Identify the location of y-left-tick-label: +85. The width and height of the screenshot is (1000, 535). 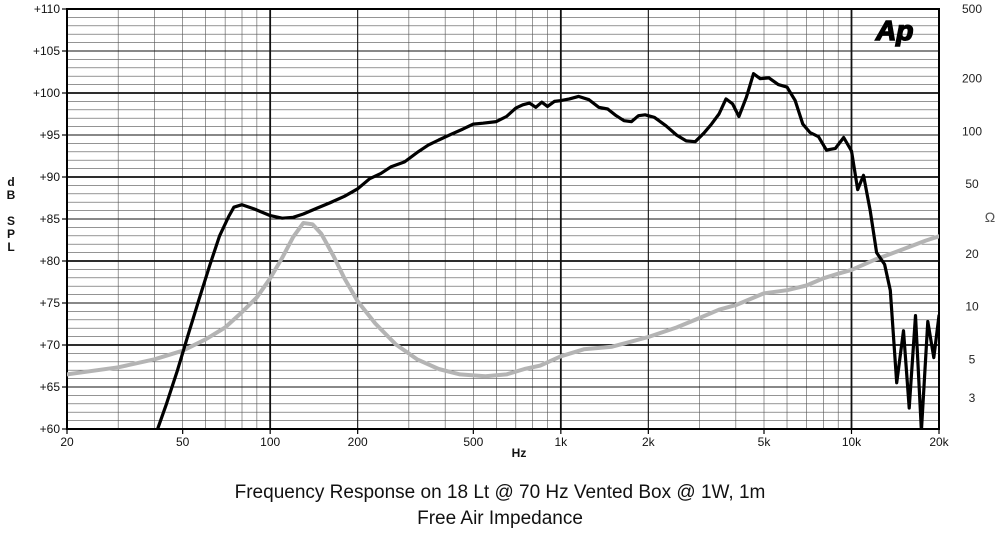
(50, 219).